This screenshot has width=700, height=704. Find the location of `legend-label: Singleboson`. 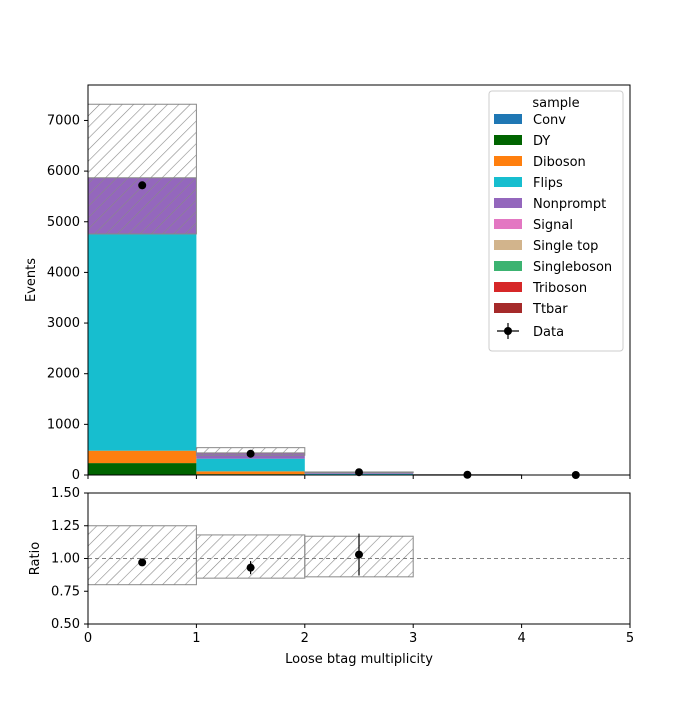

legend-label: Singleboson is located at coordinates (572, 267).